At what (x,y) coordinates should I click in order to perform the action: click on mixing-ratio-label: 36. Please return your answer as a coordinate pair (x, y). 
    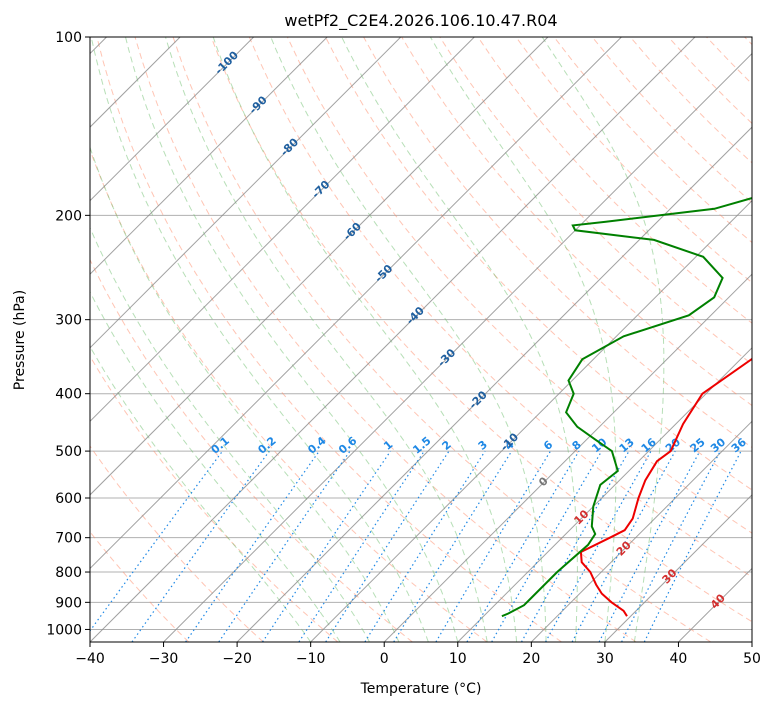
    Looking at the image, I should click on (739, 445).